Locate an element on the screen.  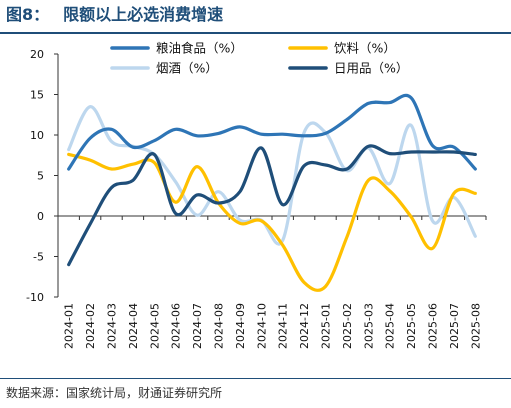
source-note: 数据来源：国家统计局，财通证券研究所 is located at coordinates (114, 393).